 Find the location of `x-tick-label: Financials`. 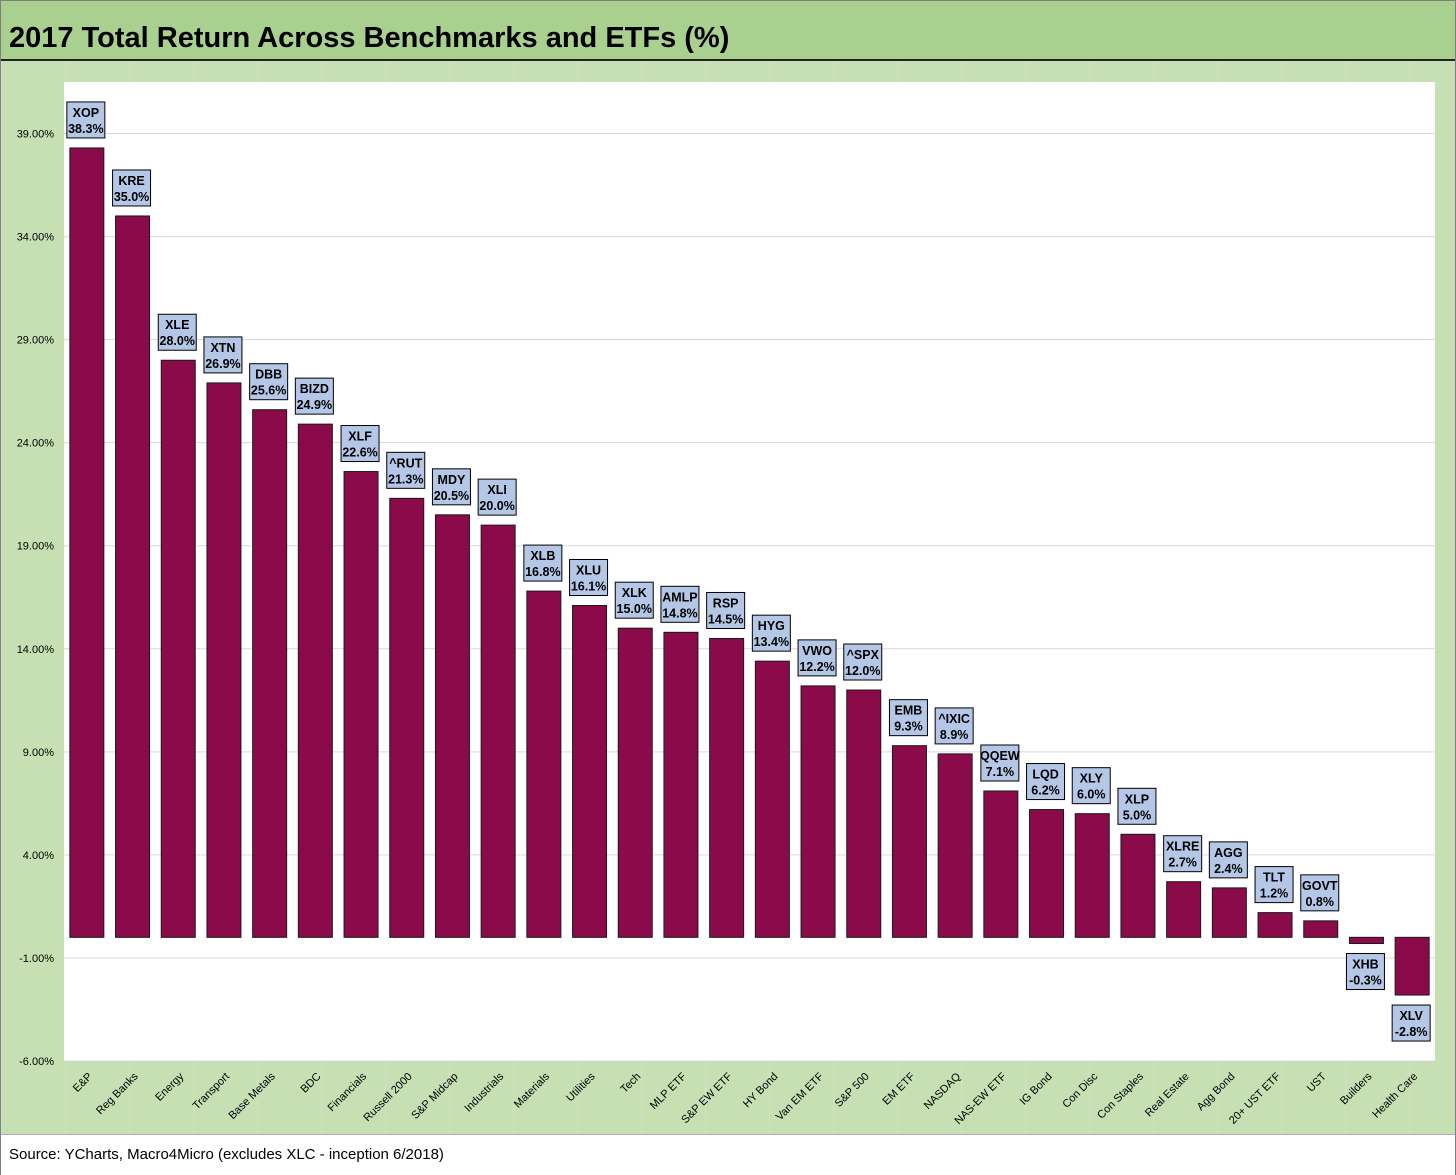

x-tick-label: Financials is located at coordinates (348, 1092).